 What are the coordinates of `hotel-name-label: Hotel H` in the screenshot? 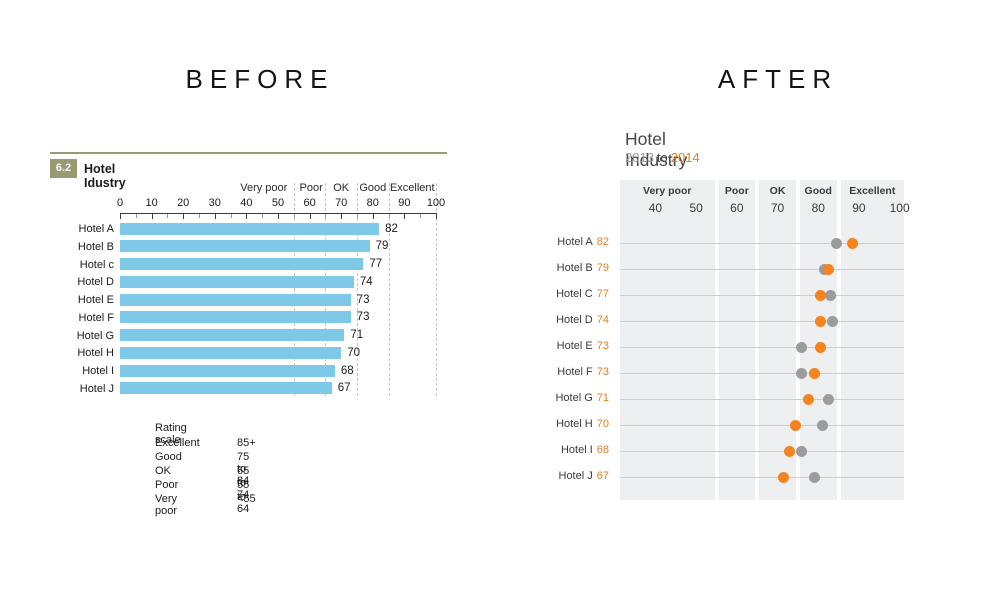 It's located at (95, 353).